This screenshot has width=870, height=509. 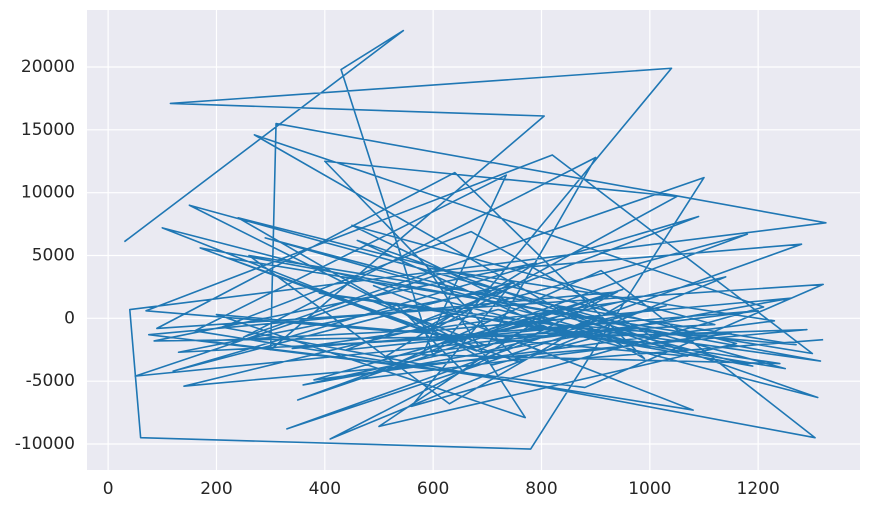 What do you see at coordinates (50, 381) in the screenshot?
I see `y-tick-label: -5000` at bounding box center [50, 381].